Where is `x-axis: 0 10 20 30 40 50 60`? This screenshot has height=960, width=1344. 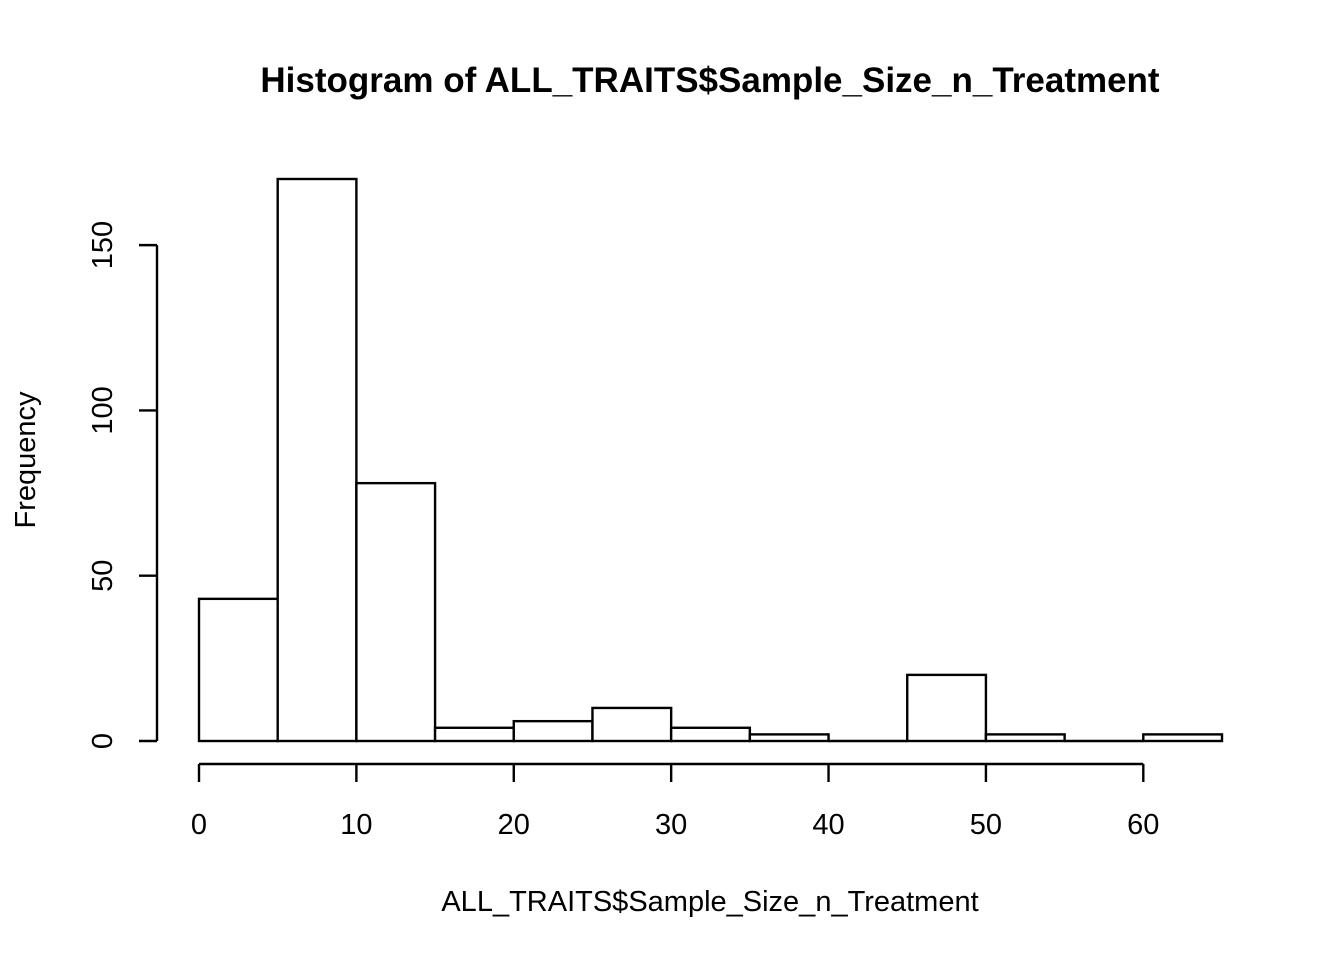 x-axis: 0 10 20 30 40 50 60 is located at coordinates (675, 801).